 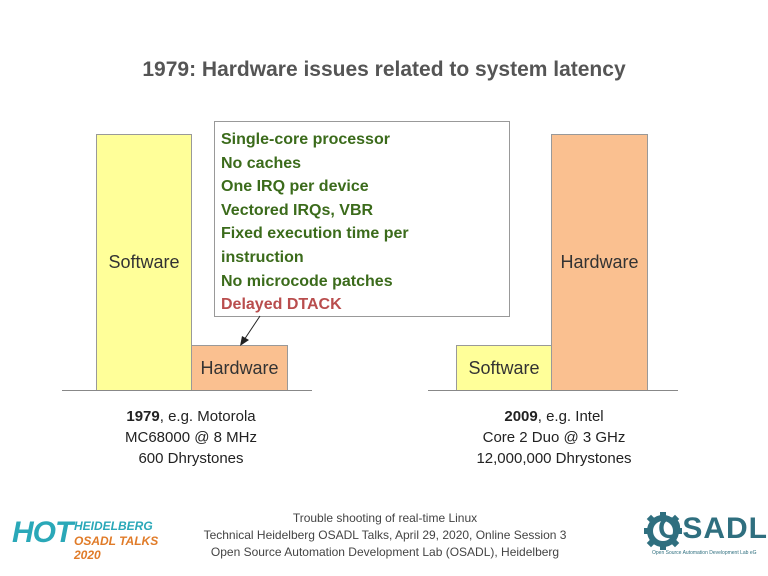 I want to click on callout-line: One IRQ per device, so click(x=295, y=187).